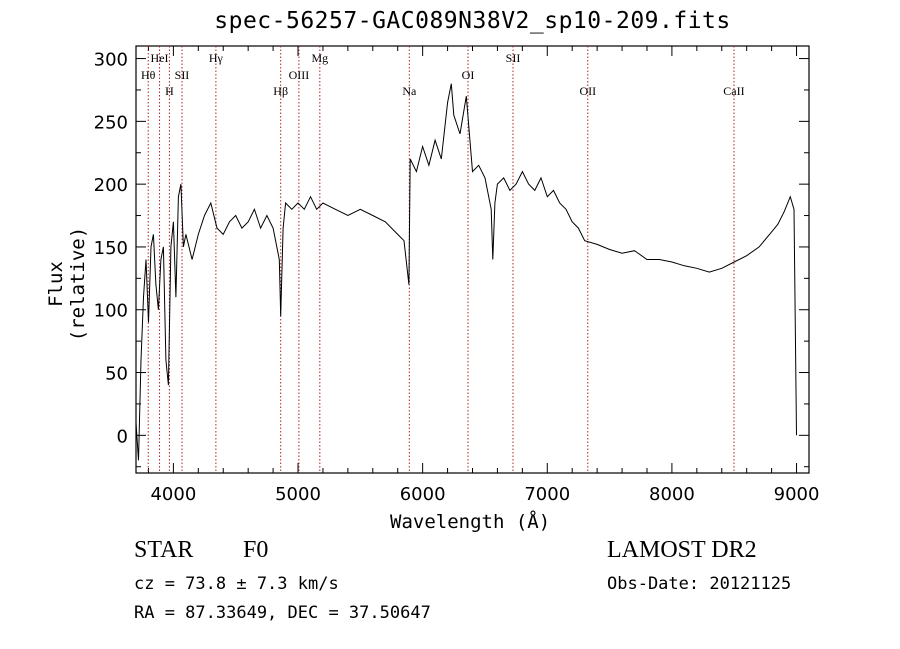 The width and height of the screenshot is (900, 649). Describe the element at coordinates (587, 91) in the screenshot. I see `line-marker-label: OII` at that location.